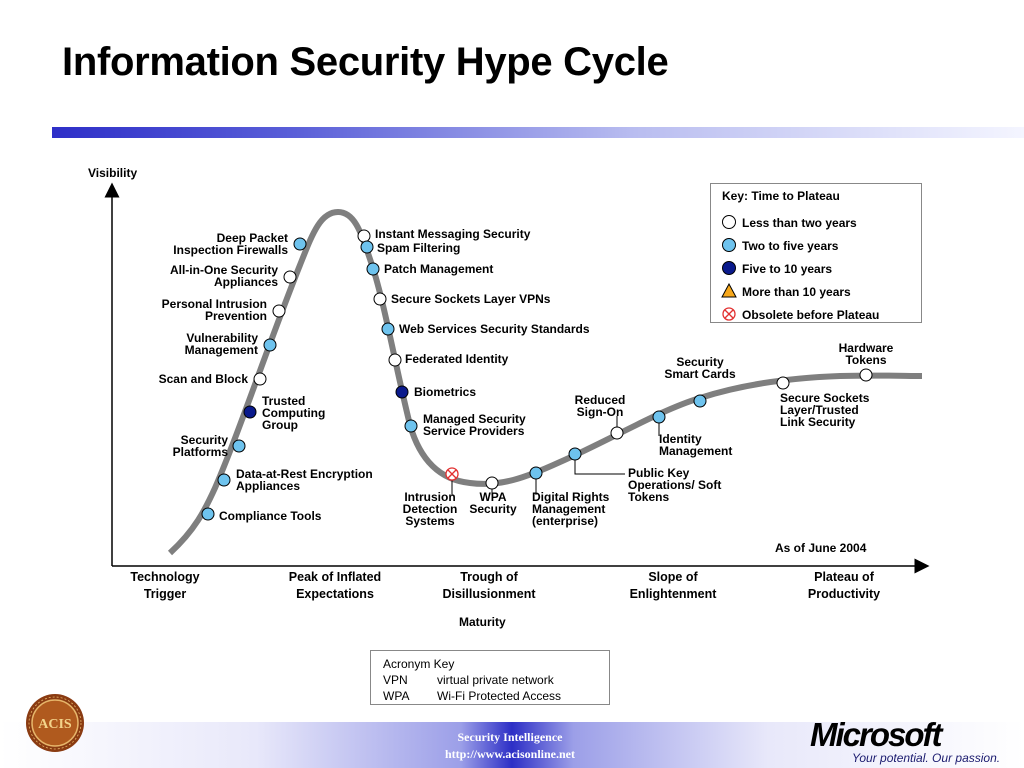 This screenshot has width=1024, height=768. What do you see at coordinates (926, 758) in the screenshot?
I see `microsoft-tagline: Your potential. Our passion.` at bounding box center [926, 758].